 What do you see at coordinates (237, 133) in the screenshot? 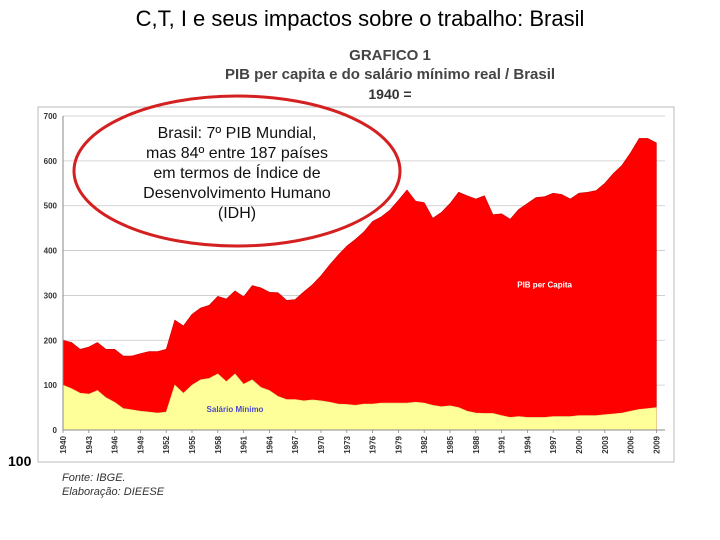
I see `callout-text-line: Brasil: 7º PIB Mundial,` at bounding box center [237, 133].